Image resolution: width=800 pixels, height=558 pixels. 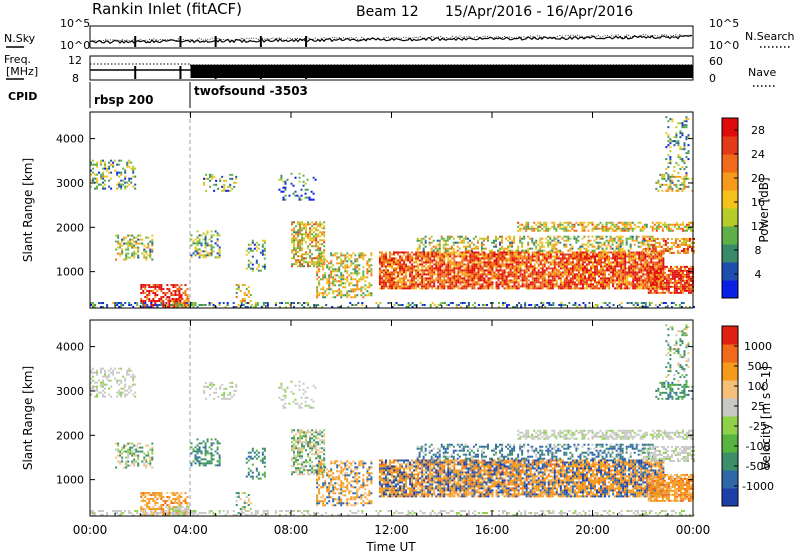 I want to click on beam-label: Beam 12, so click(x=387, y=12).